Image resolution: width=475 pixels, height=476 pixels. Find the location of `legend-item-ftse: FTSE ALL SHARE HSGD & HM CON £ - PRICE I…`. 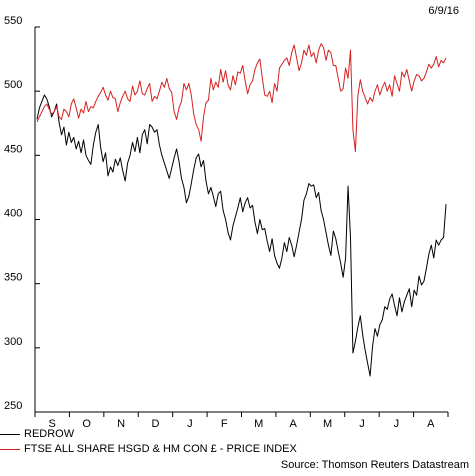

legend-item-ftse: FTSE ALL SHARE HSGD & HM CON £ - PRICE I… is located at coordinates (148, 449).